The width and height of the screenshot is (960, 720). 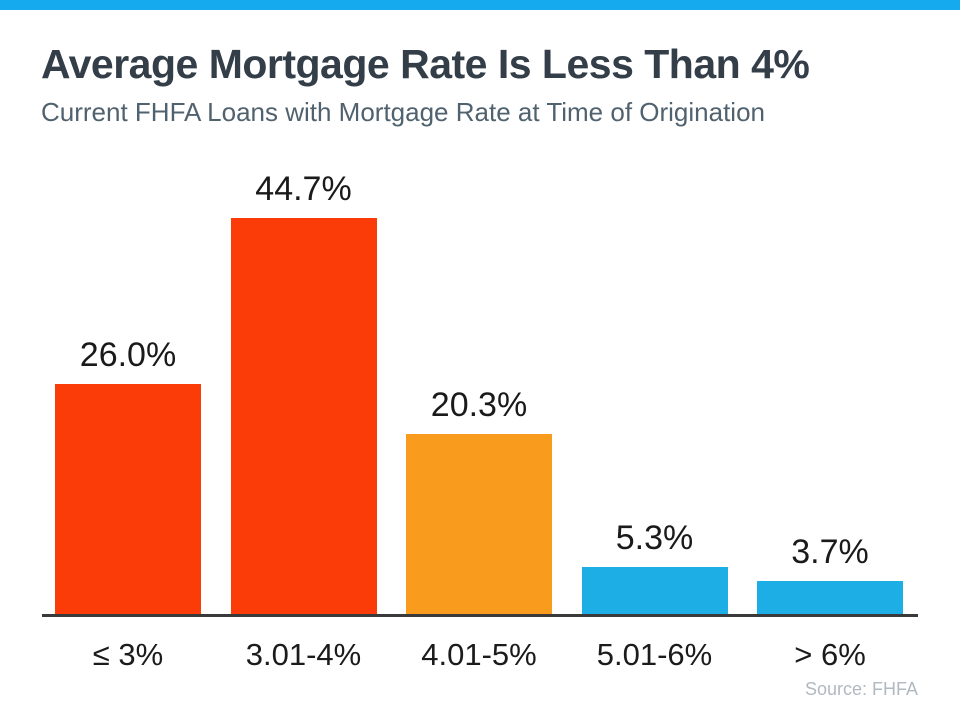 I want to click on bar-value-label: 3.7%, so click(x=830, y=552).